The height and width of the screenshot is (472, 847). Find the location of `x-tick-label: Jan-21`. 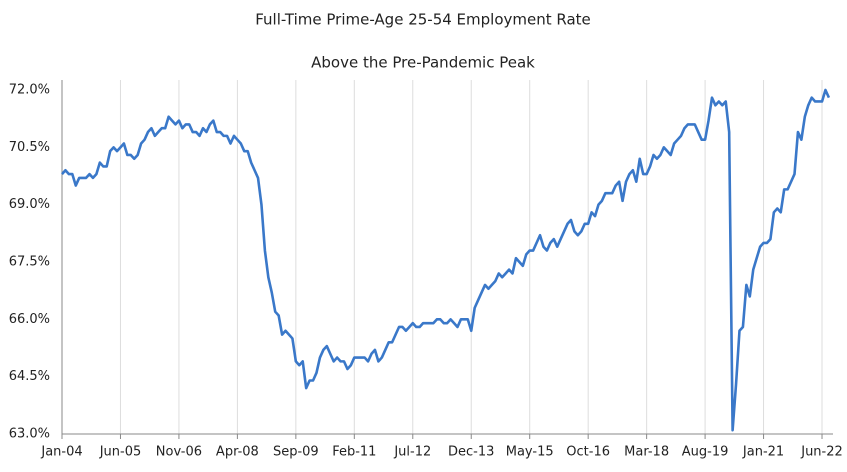

x-tick-label: Jan-21 is located at coordinates (763, 452).